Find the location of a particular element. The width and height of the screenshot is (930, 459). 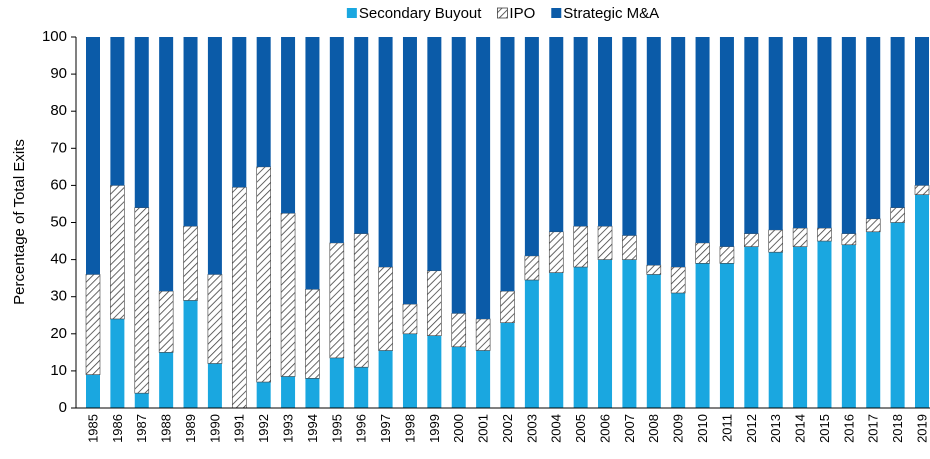

x-tick-label: 2019 is located at coordinates (921, 428).